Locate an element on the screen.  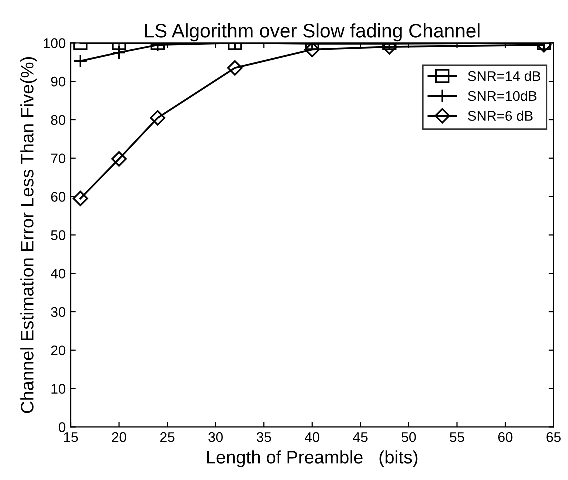
x-tick-label: 65 is located at coordinates (553, 437).